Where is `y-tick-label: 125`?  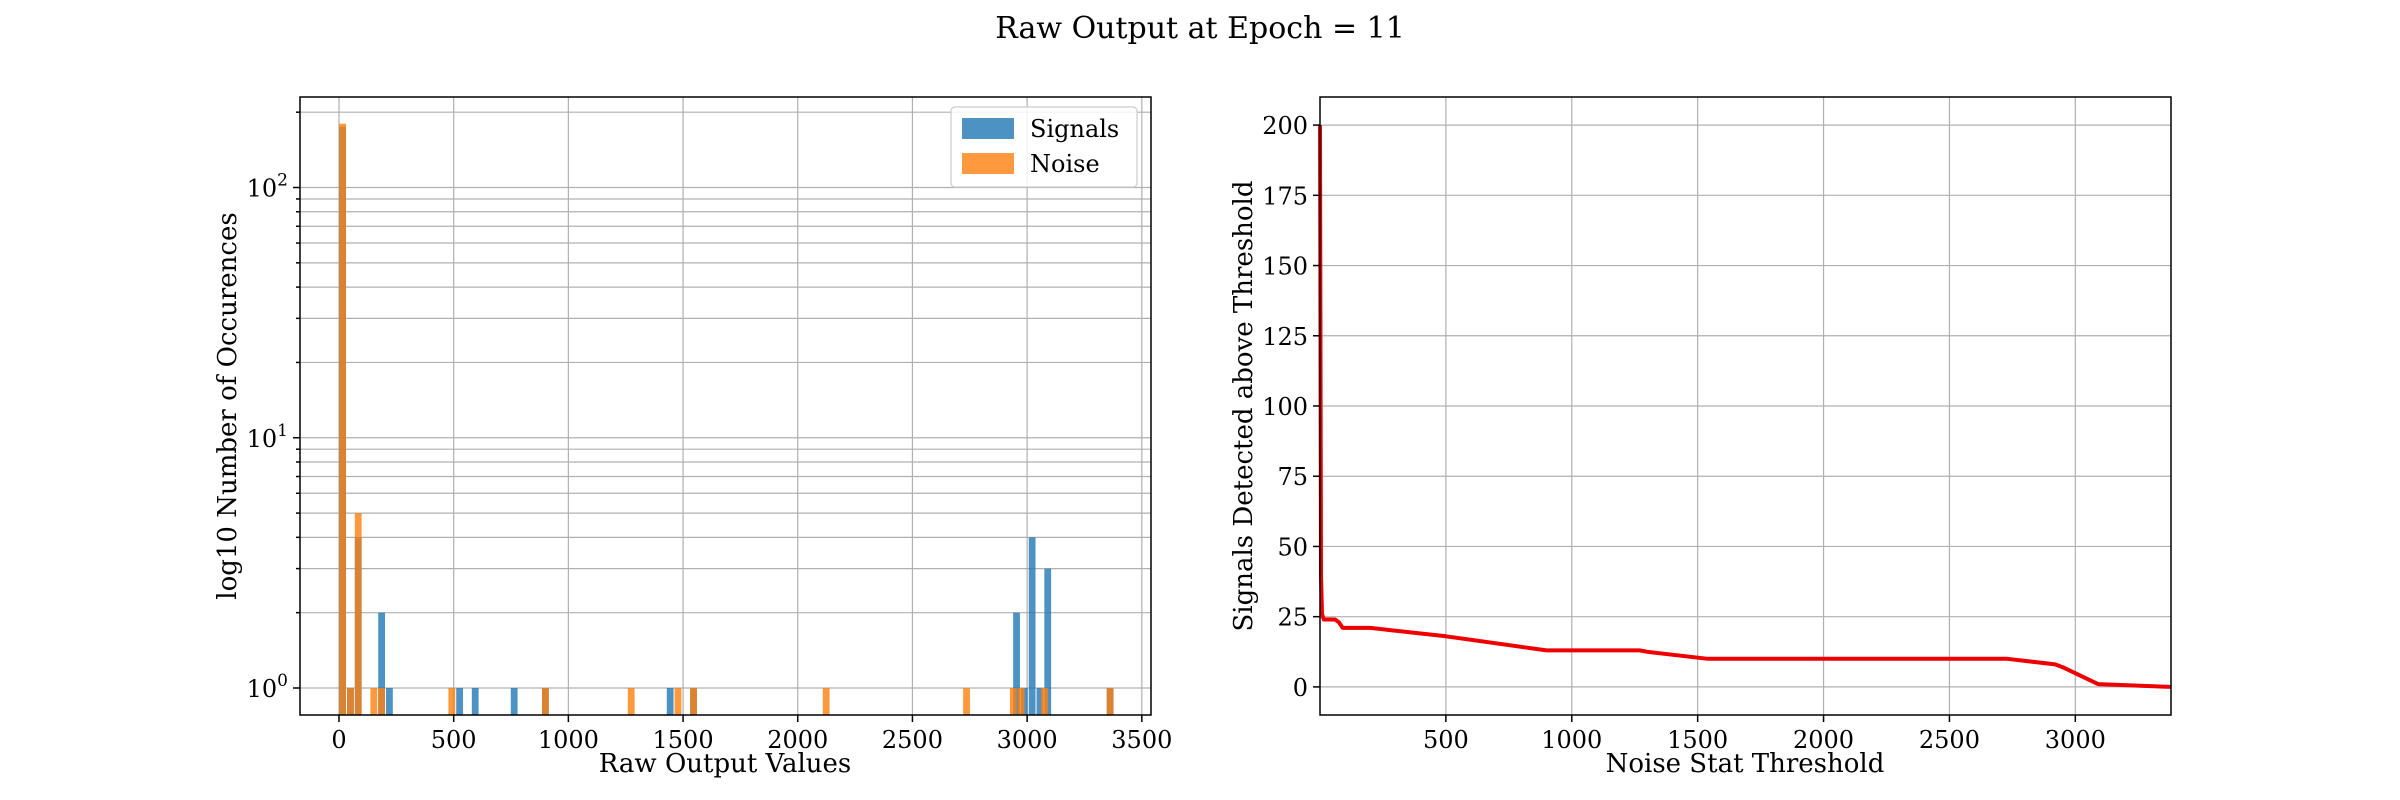 y-tick-label: 125 is located at coordinates (1285, 337).